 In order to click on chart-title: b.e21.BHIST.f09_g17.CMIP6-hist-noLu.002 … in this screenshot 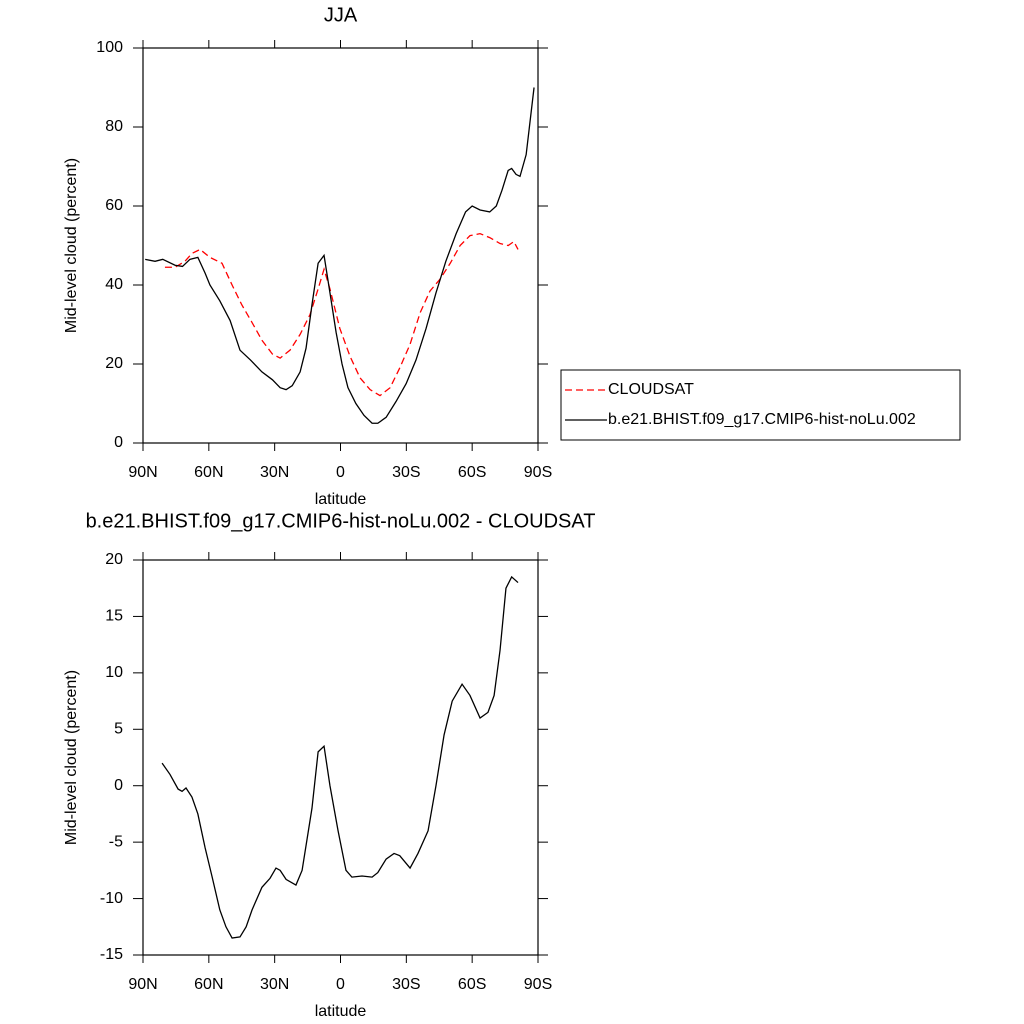, I will do `click(341, 521)`.